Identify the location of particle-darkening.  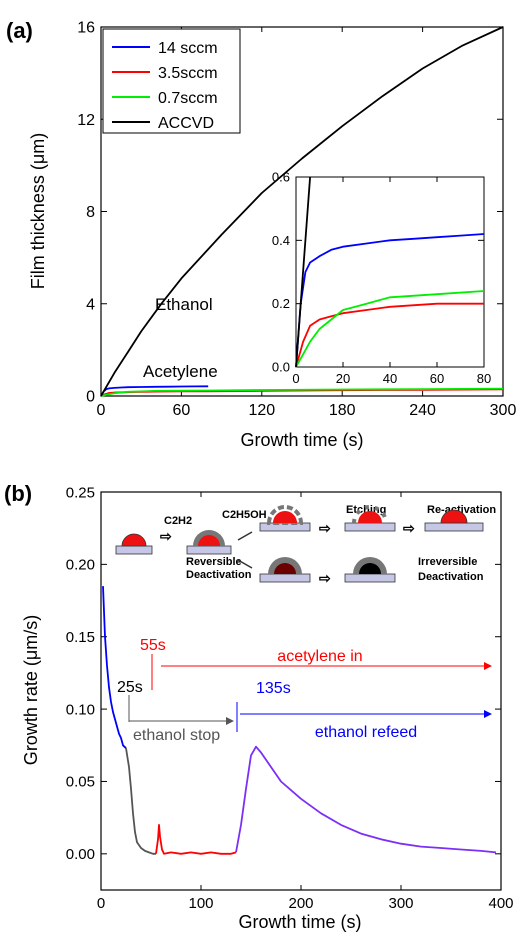
(285, 568).